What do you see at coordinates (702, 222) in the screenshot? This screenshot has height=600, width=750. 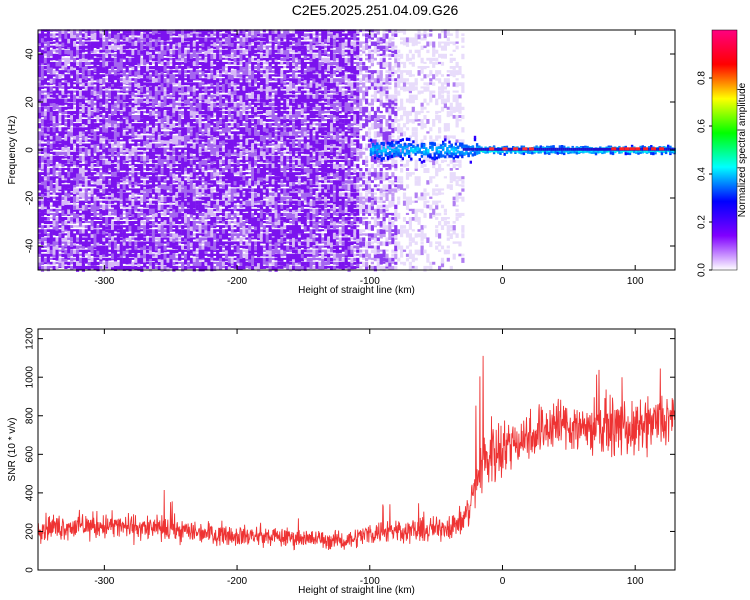 I see `colorbar-tick-label: 0.2` at bounding box center [702, 222].